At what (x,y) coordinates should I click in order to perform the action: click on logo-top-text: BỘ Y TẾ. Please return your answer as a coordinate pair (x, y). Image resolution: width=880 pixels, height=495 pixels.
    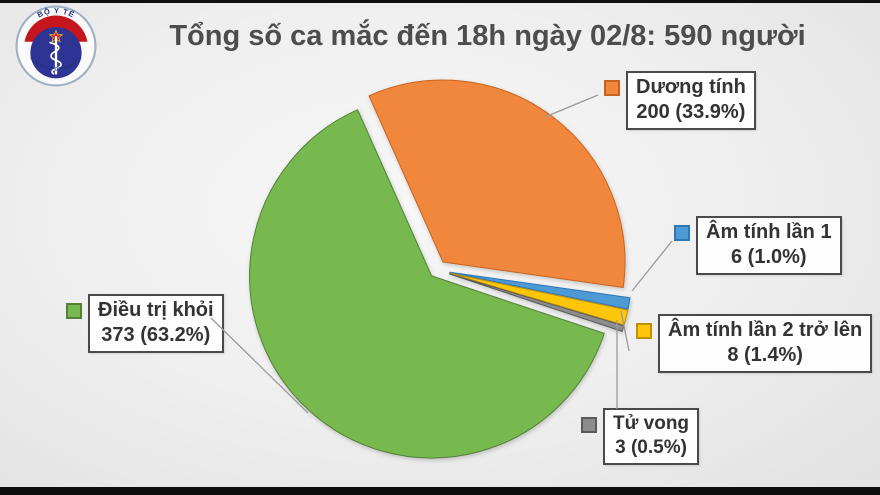
    Looking at the image, I should click on (56, 12).